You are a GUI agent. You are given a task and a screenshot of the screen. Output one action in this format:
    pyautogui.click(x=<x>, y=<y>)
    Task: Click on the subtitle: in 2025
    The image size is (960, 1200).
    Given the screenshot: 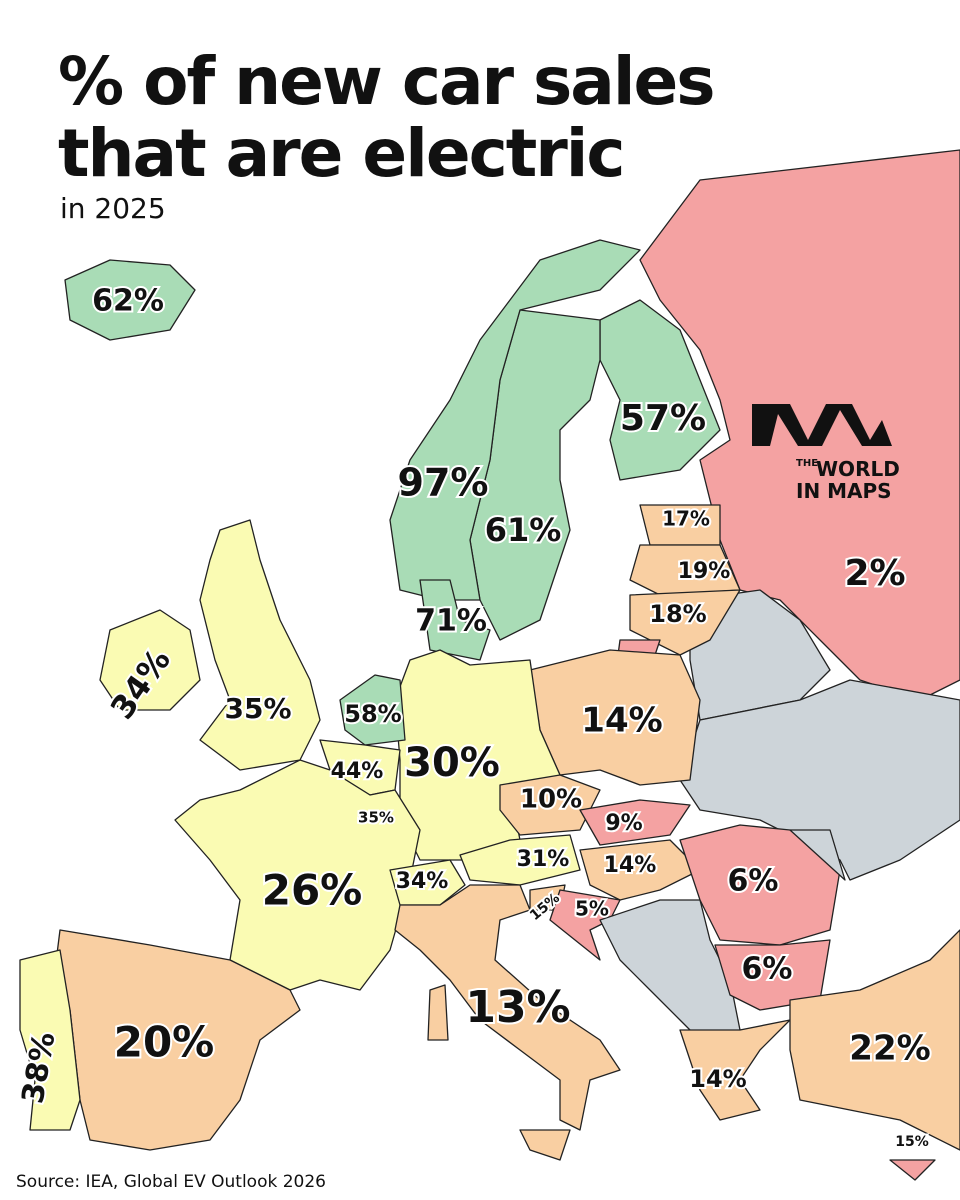 What is the action you would take?
    pyautogui.click(x=113, y=208)
    